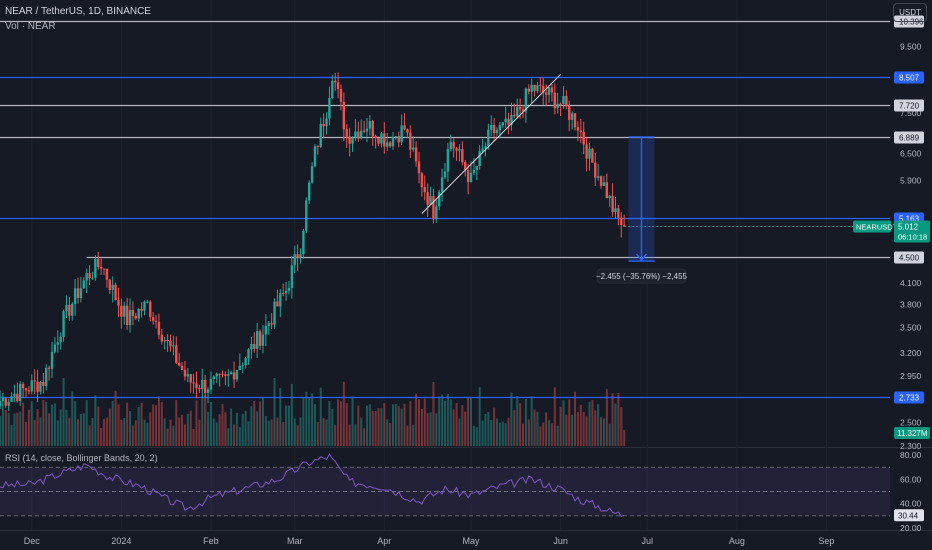  What do you see at coordinates (912, 231) in the screenshot?
I see `current-price-badge` at bounding box center [912, 231].